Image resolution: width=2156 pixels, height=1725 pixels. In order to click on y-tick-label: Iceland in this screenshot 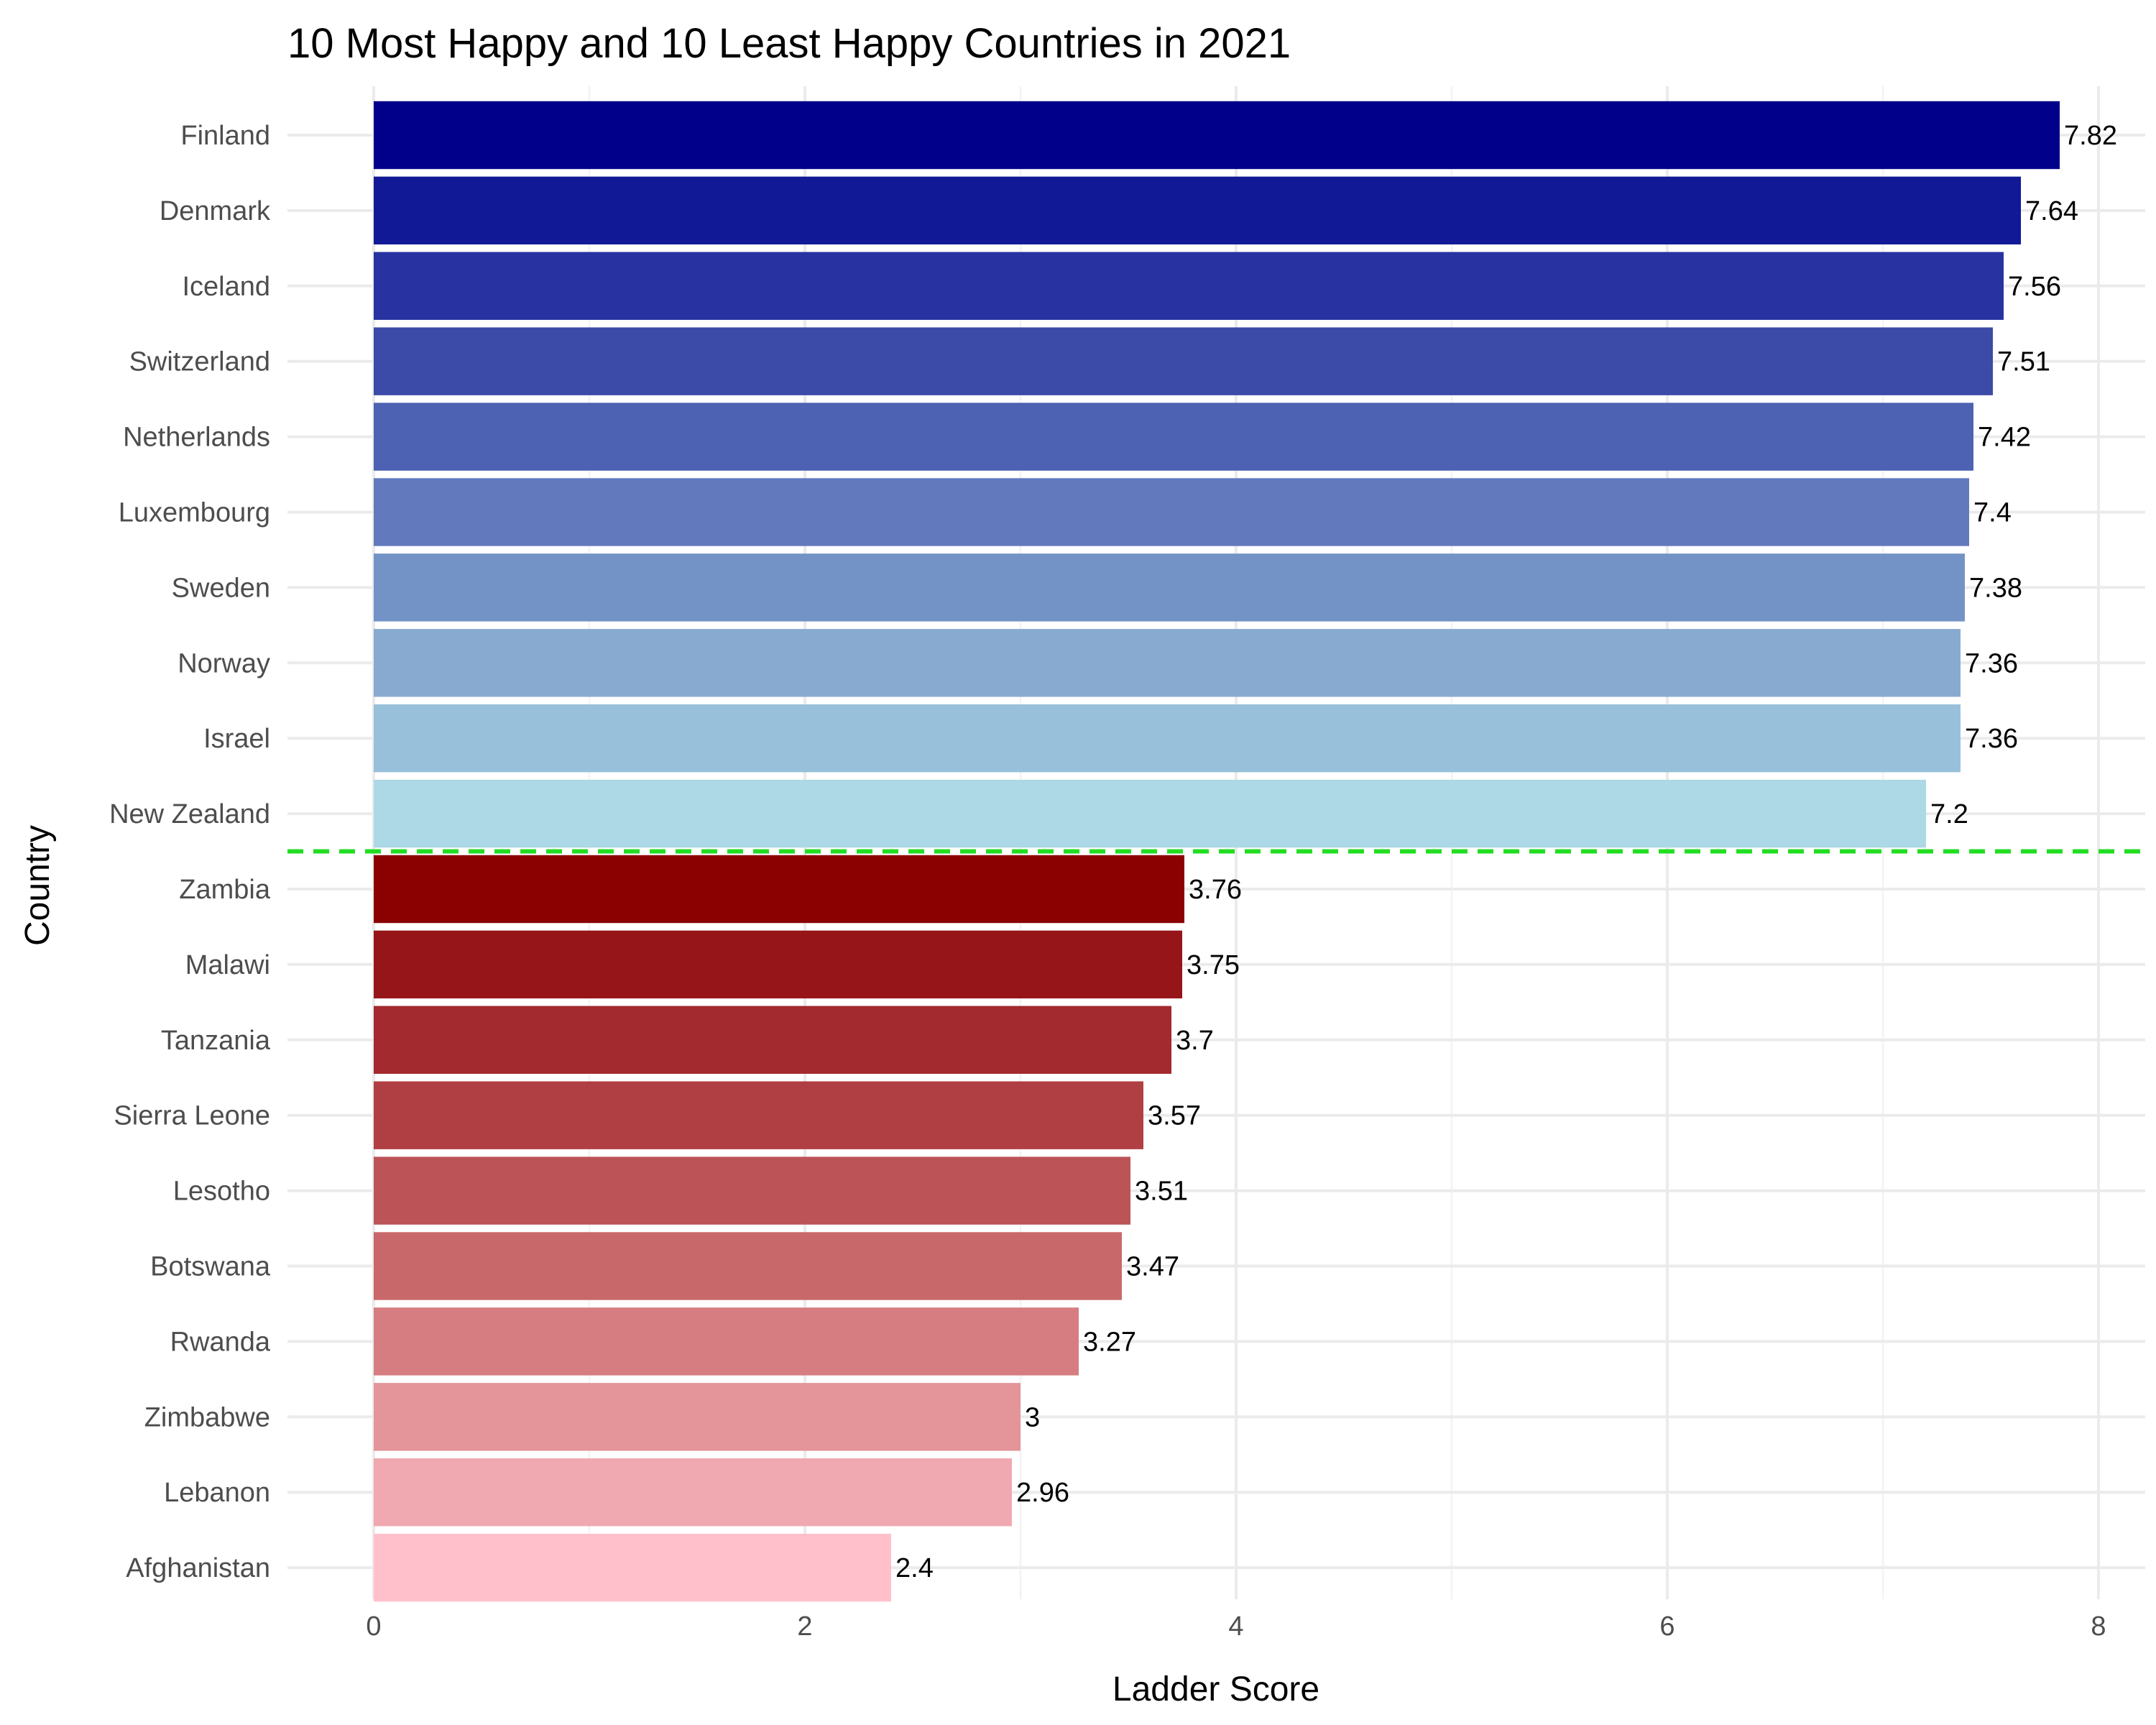, I will do `click(226, 287)`.